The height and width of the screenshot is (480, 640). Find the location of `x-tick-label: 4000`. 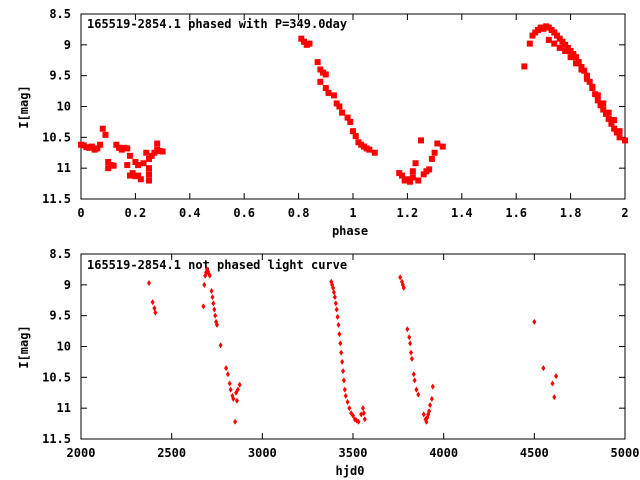

x-tick-label: 4000 is located at coordinates (443, 453).